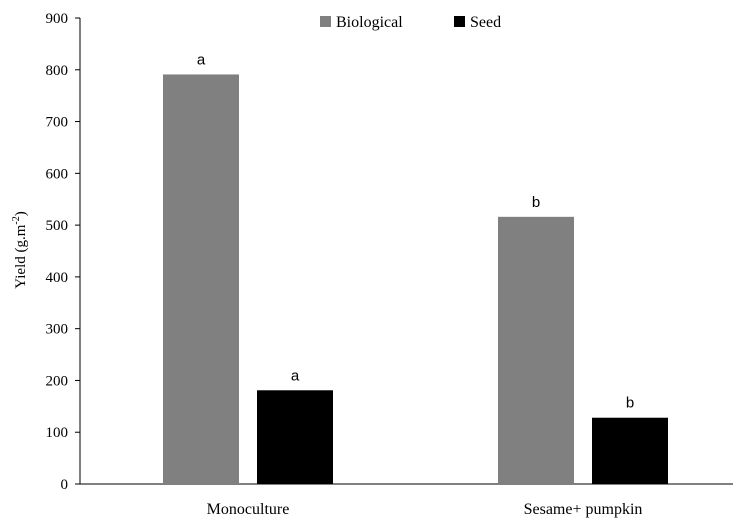 Image resolution: width=740 pixels, height=518 pixels. Describe the element at coordinates (410, 22) in the screenshot. I see `legend: Biological Seed` at that location.